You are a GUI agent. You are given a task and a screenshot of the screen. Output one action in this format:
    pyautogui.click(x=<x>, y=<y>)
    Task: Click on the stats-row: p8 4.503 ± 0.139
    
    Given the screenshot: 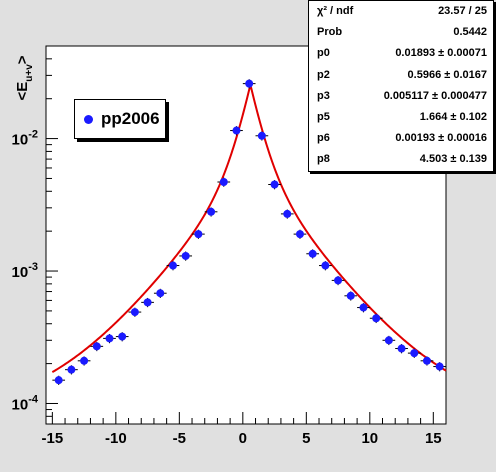 What is the action you would take?
    pyautogui.click(x=401, y=160)
    